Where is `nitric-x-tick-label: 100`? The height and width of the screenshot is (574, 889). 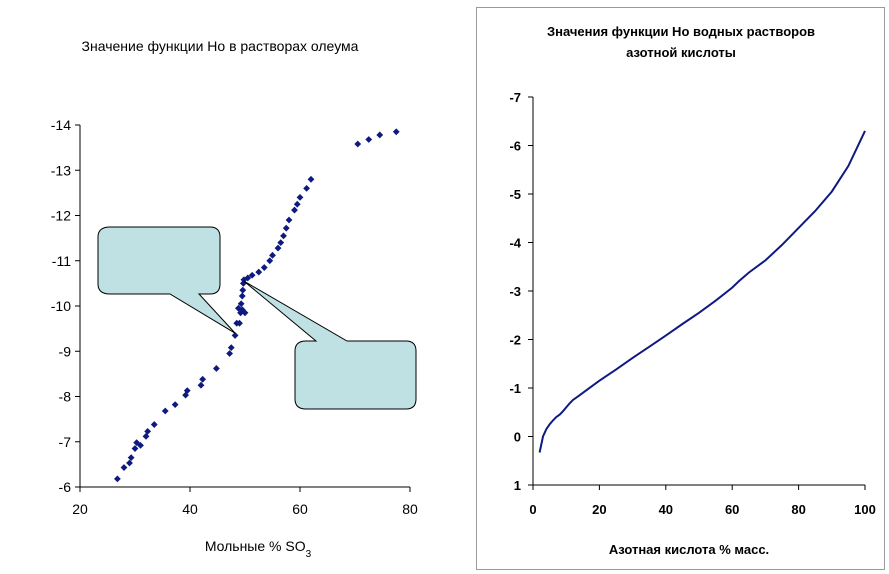 nitric-x-tick-label: 100 is located at coordinates (865, 509).